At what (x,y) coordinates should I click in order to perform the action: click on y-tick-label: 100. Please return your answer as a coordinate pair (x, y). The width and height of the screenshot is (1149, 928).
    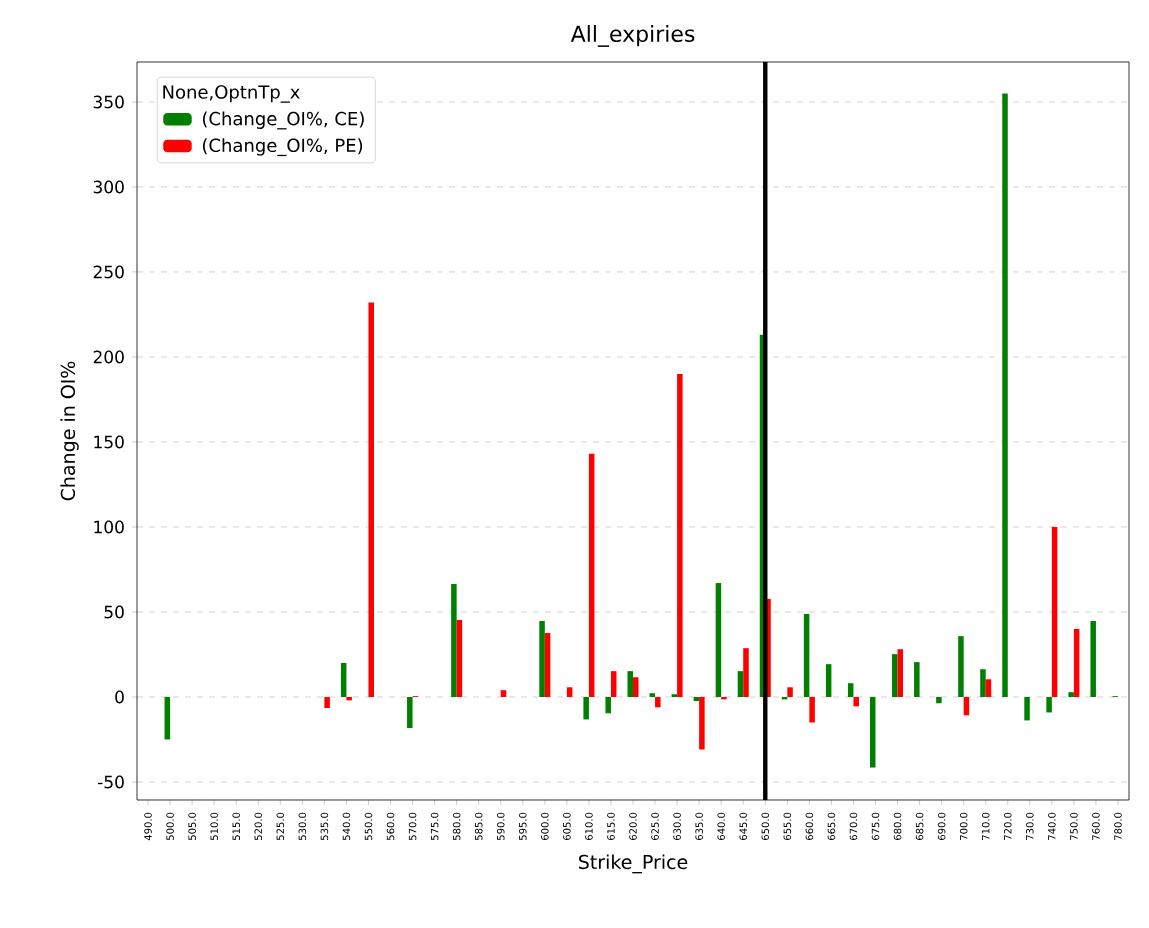
    Looking at the image, I should click on (109, 527).